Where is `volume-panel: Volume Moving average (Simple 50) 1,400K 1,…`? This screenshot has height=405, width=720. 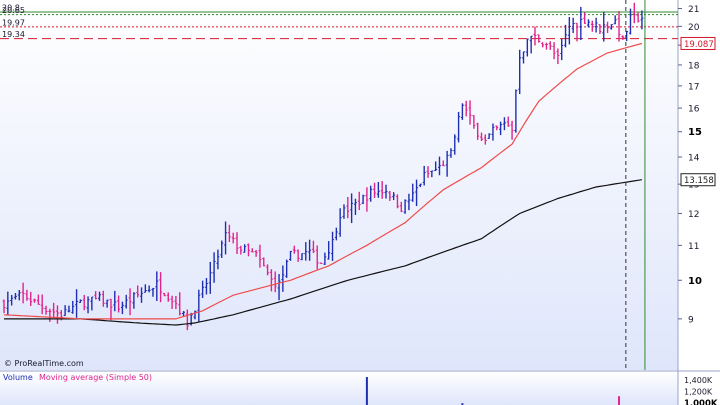 volume-panel: Volume Moving average (Simple 50) 1,400K 1,… is located at coordinates (360, 389).